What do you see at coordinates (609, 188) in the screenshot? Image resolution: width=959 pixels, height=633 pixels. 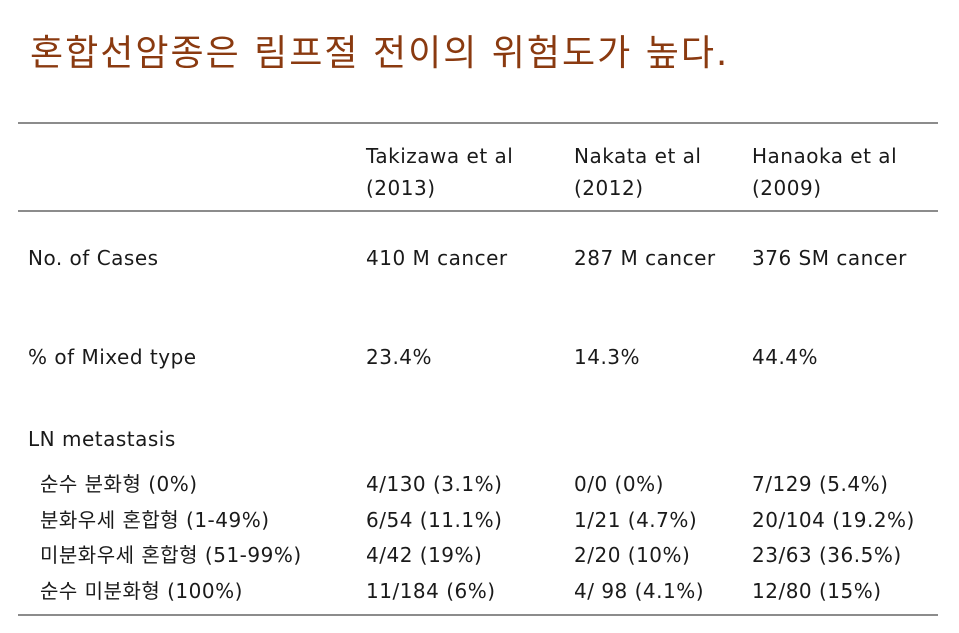 I see `column-year: (2012)` at bounding box center [609, 188].